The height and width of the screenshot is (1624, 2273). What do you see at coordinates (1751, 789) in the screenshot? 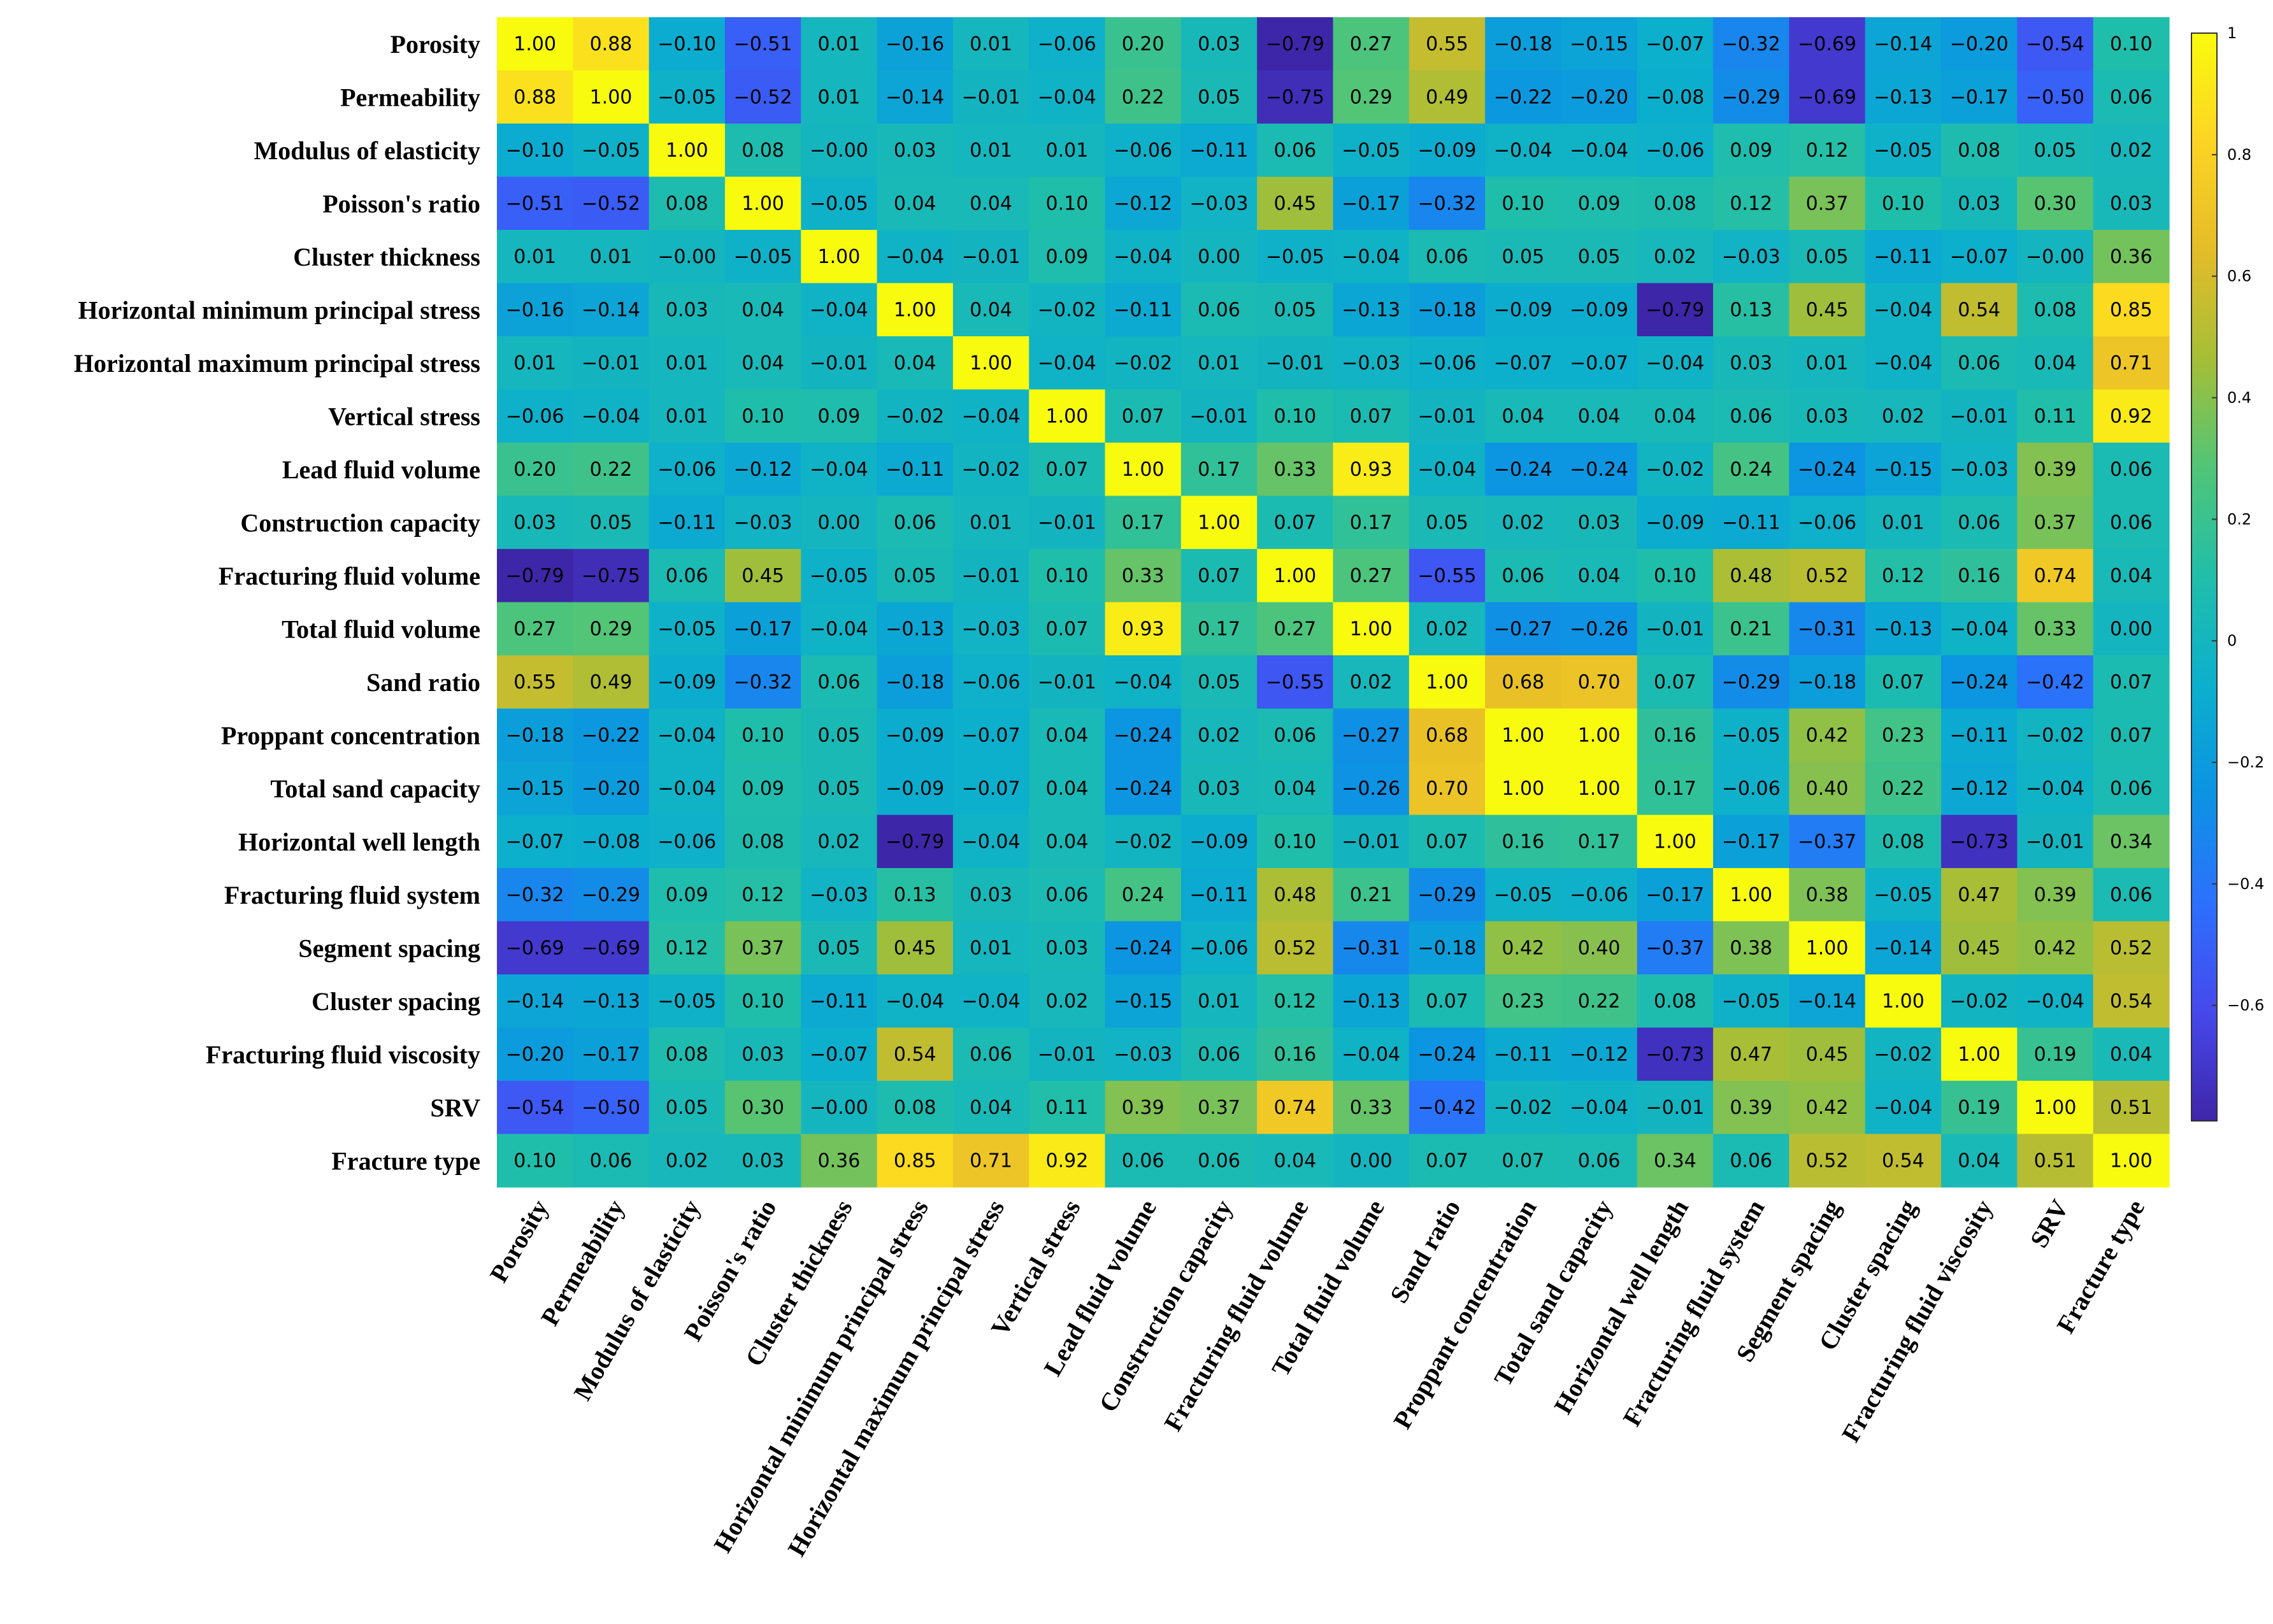
I see `heatmap-cell-r14-c16` at bounding box center [1751, 789].